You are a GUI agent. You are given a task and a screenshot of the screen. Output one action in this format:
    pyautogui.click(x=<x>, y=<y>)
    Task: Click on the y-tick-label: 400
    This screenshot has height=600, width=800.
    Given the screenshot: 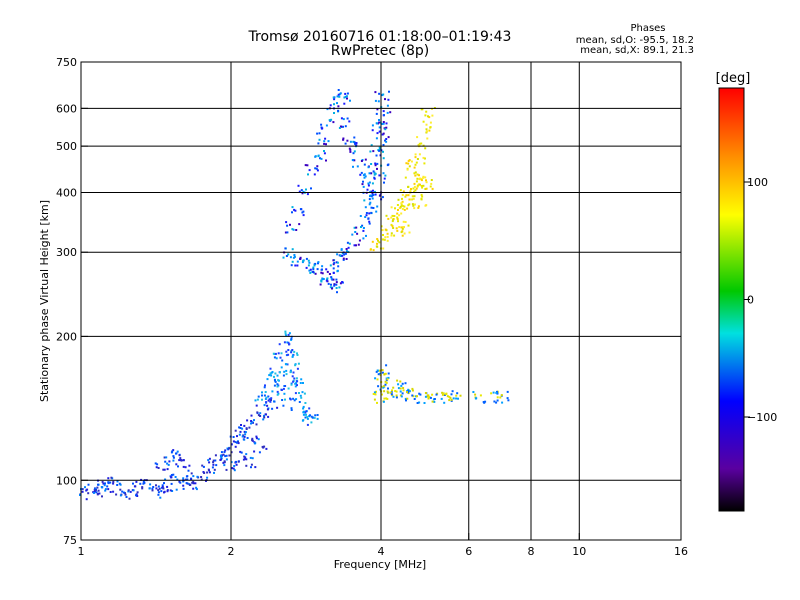 What is the action you would take?
    pyautogui.click(x=66, y=192)
    